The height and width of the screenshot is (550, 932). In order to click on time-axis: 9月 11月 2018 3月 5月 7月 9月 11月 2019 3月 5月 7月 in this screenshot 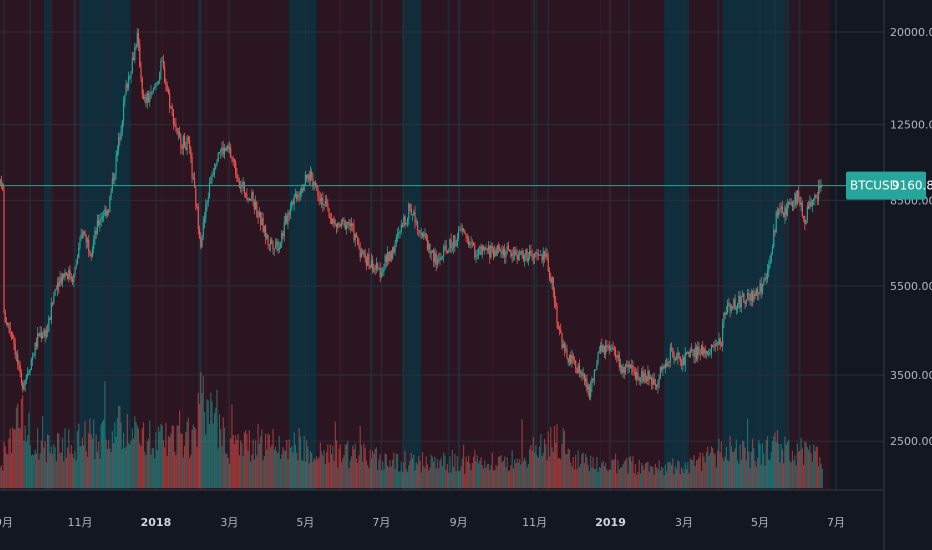, I will do `click(422, 522)`.